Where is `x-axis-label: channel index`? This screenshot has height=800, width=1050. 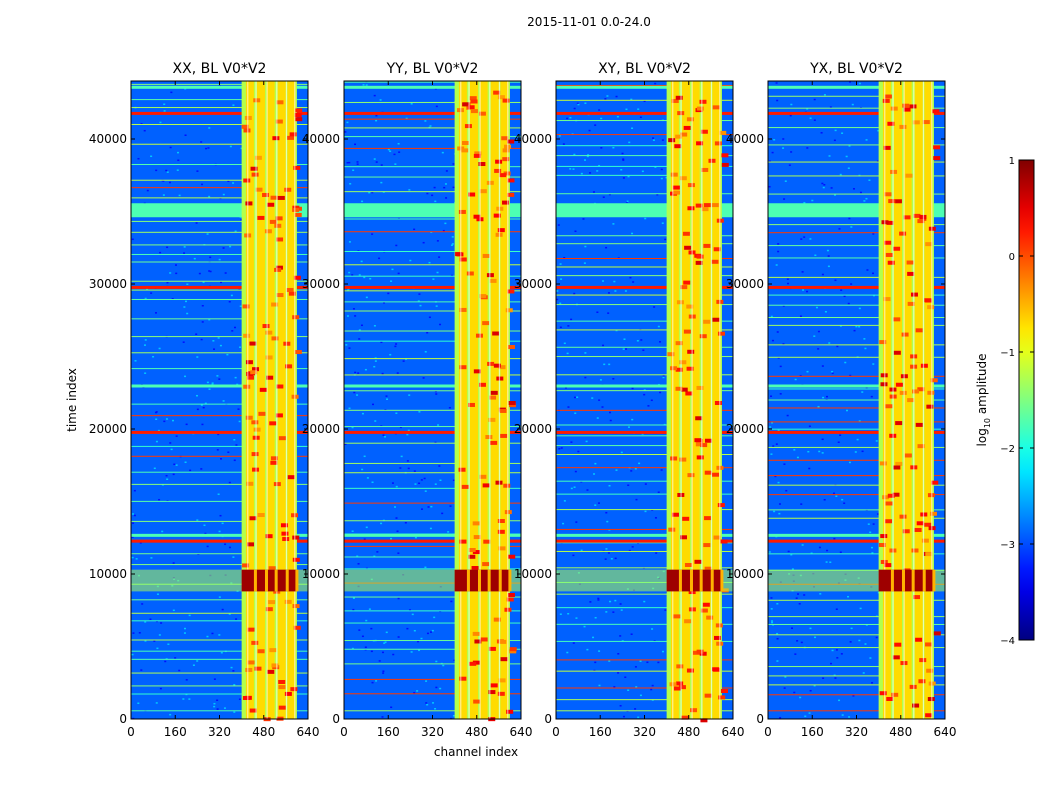
x-axis-label: channel index is located at coordinates (476, 752).